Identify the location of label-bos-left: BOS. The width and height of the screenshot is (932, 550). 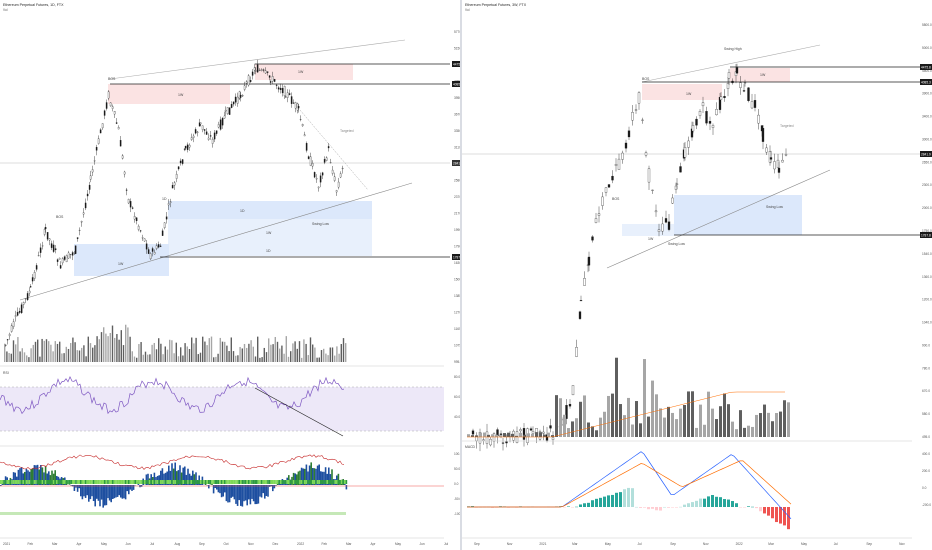
(60, 217).